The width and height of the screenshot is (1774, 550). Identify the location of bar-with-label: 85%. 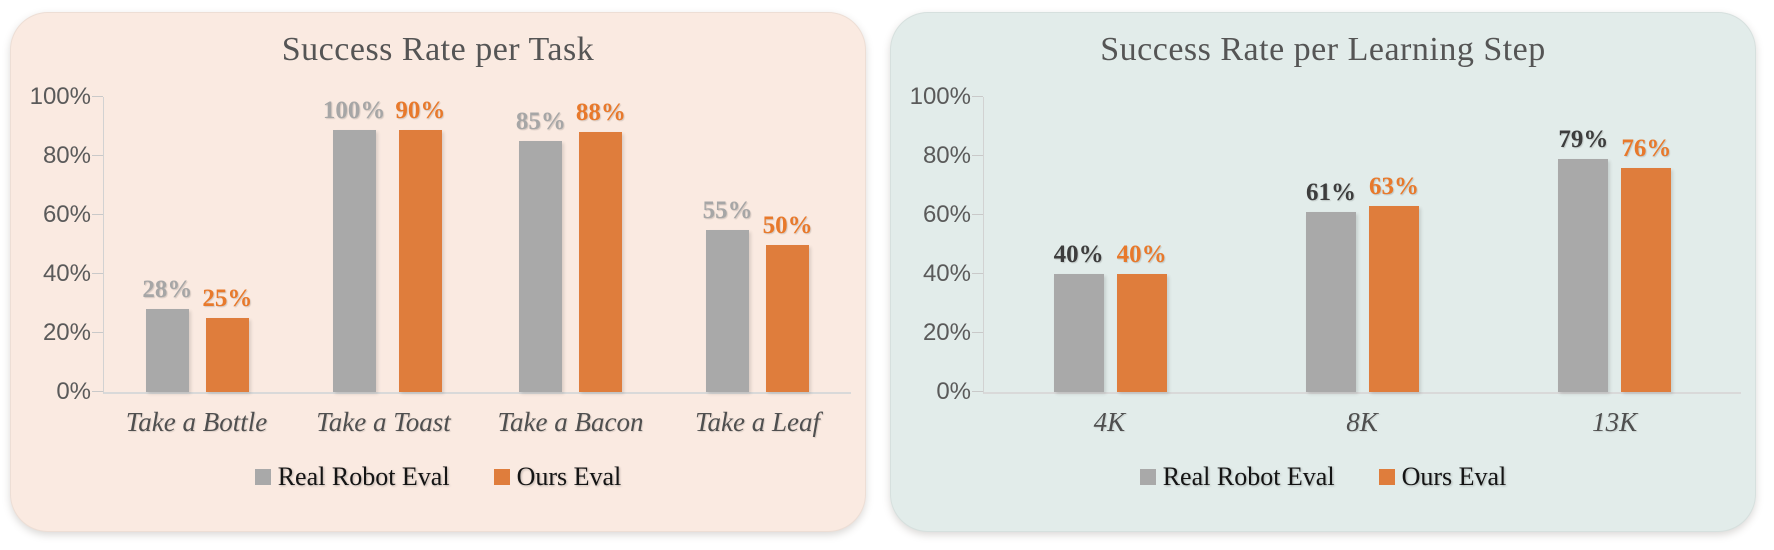
(541, 244).